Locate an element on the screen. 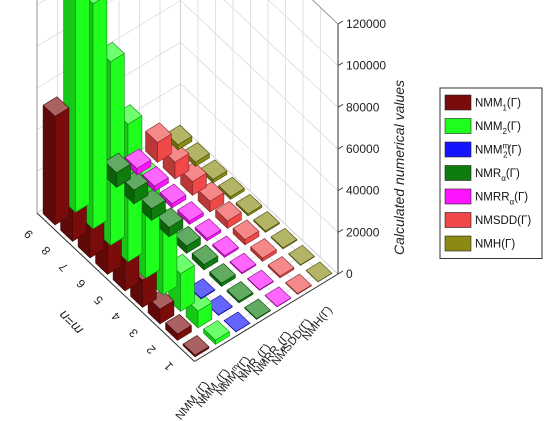 The width and height of the screenshot is (550, 421). z-tick-labels: 0 20000 40000 60000 80000 100000 120000 is located at coordinates (361, 149).